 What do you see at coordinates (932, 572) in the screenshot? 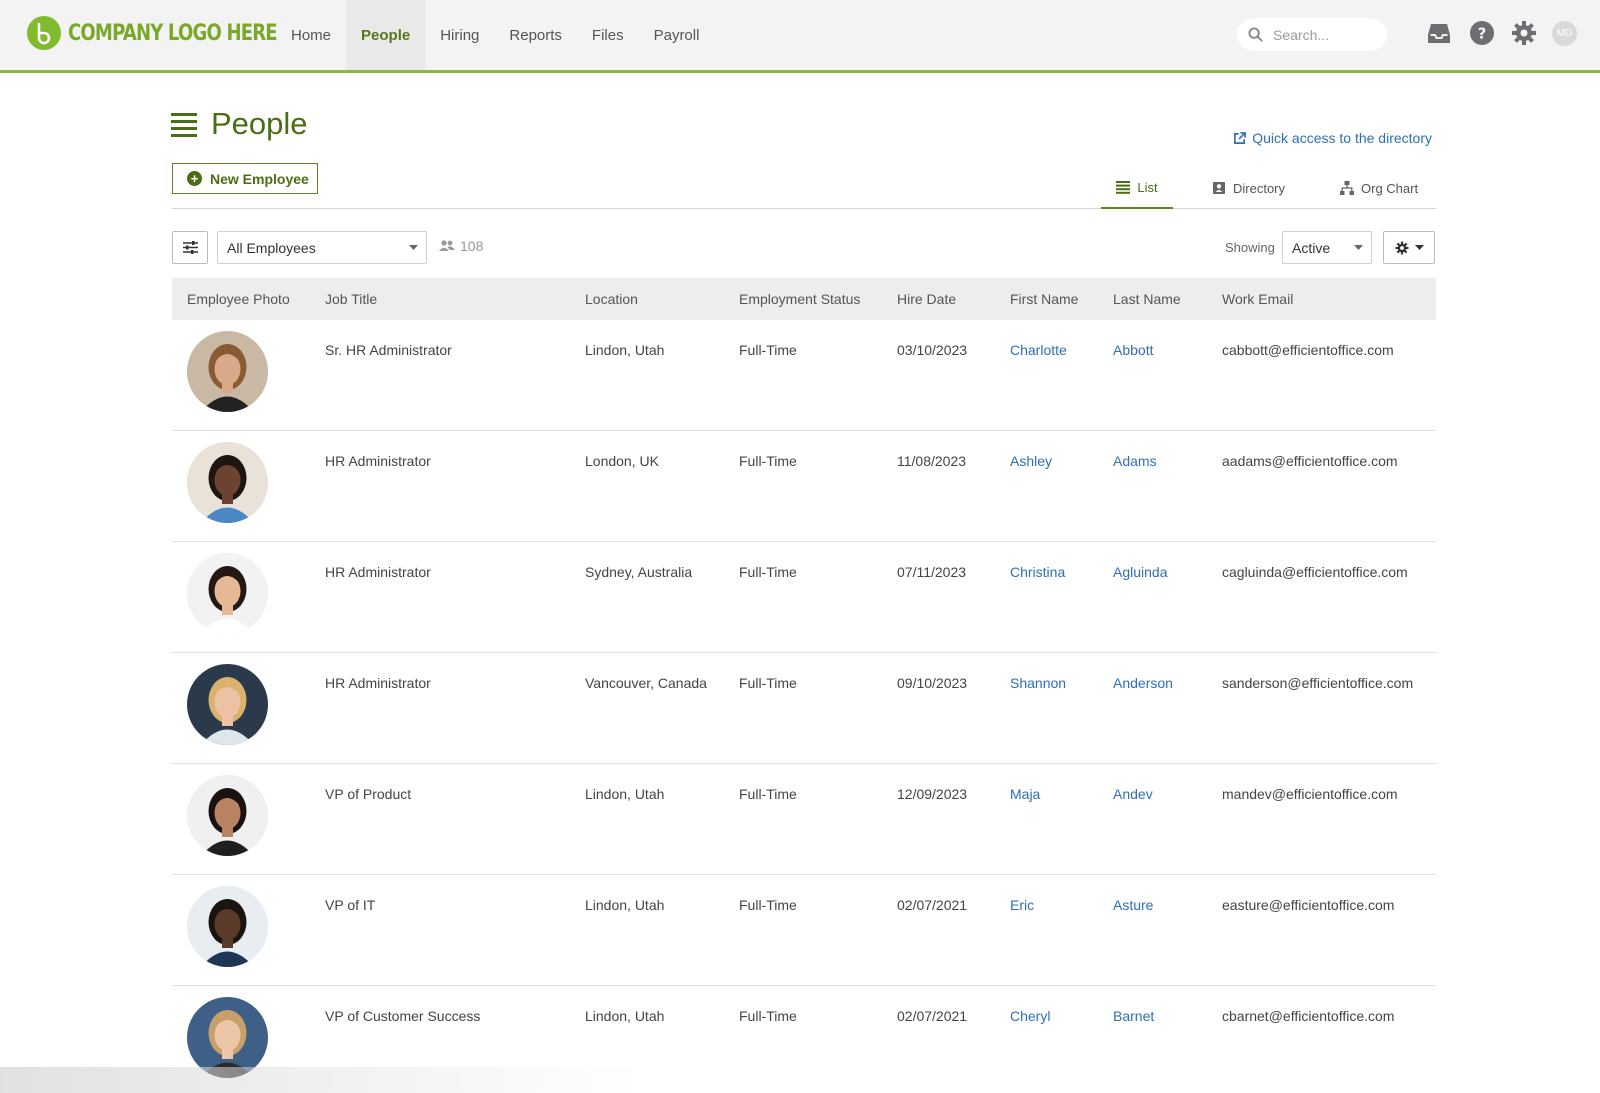
I see `hire-date-cell: 07/11/2023` at bounding box center [932, 572].